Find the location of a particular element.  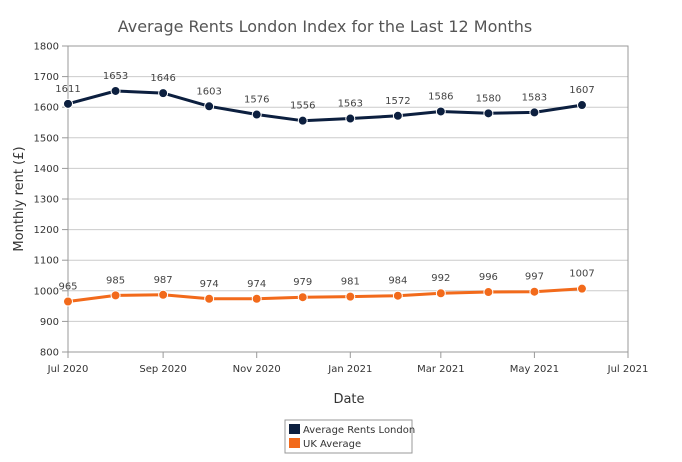

data-label: 1576 is located at coordinates (256, 100).